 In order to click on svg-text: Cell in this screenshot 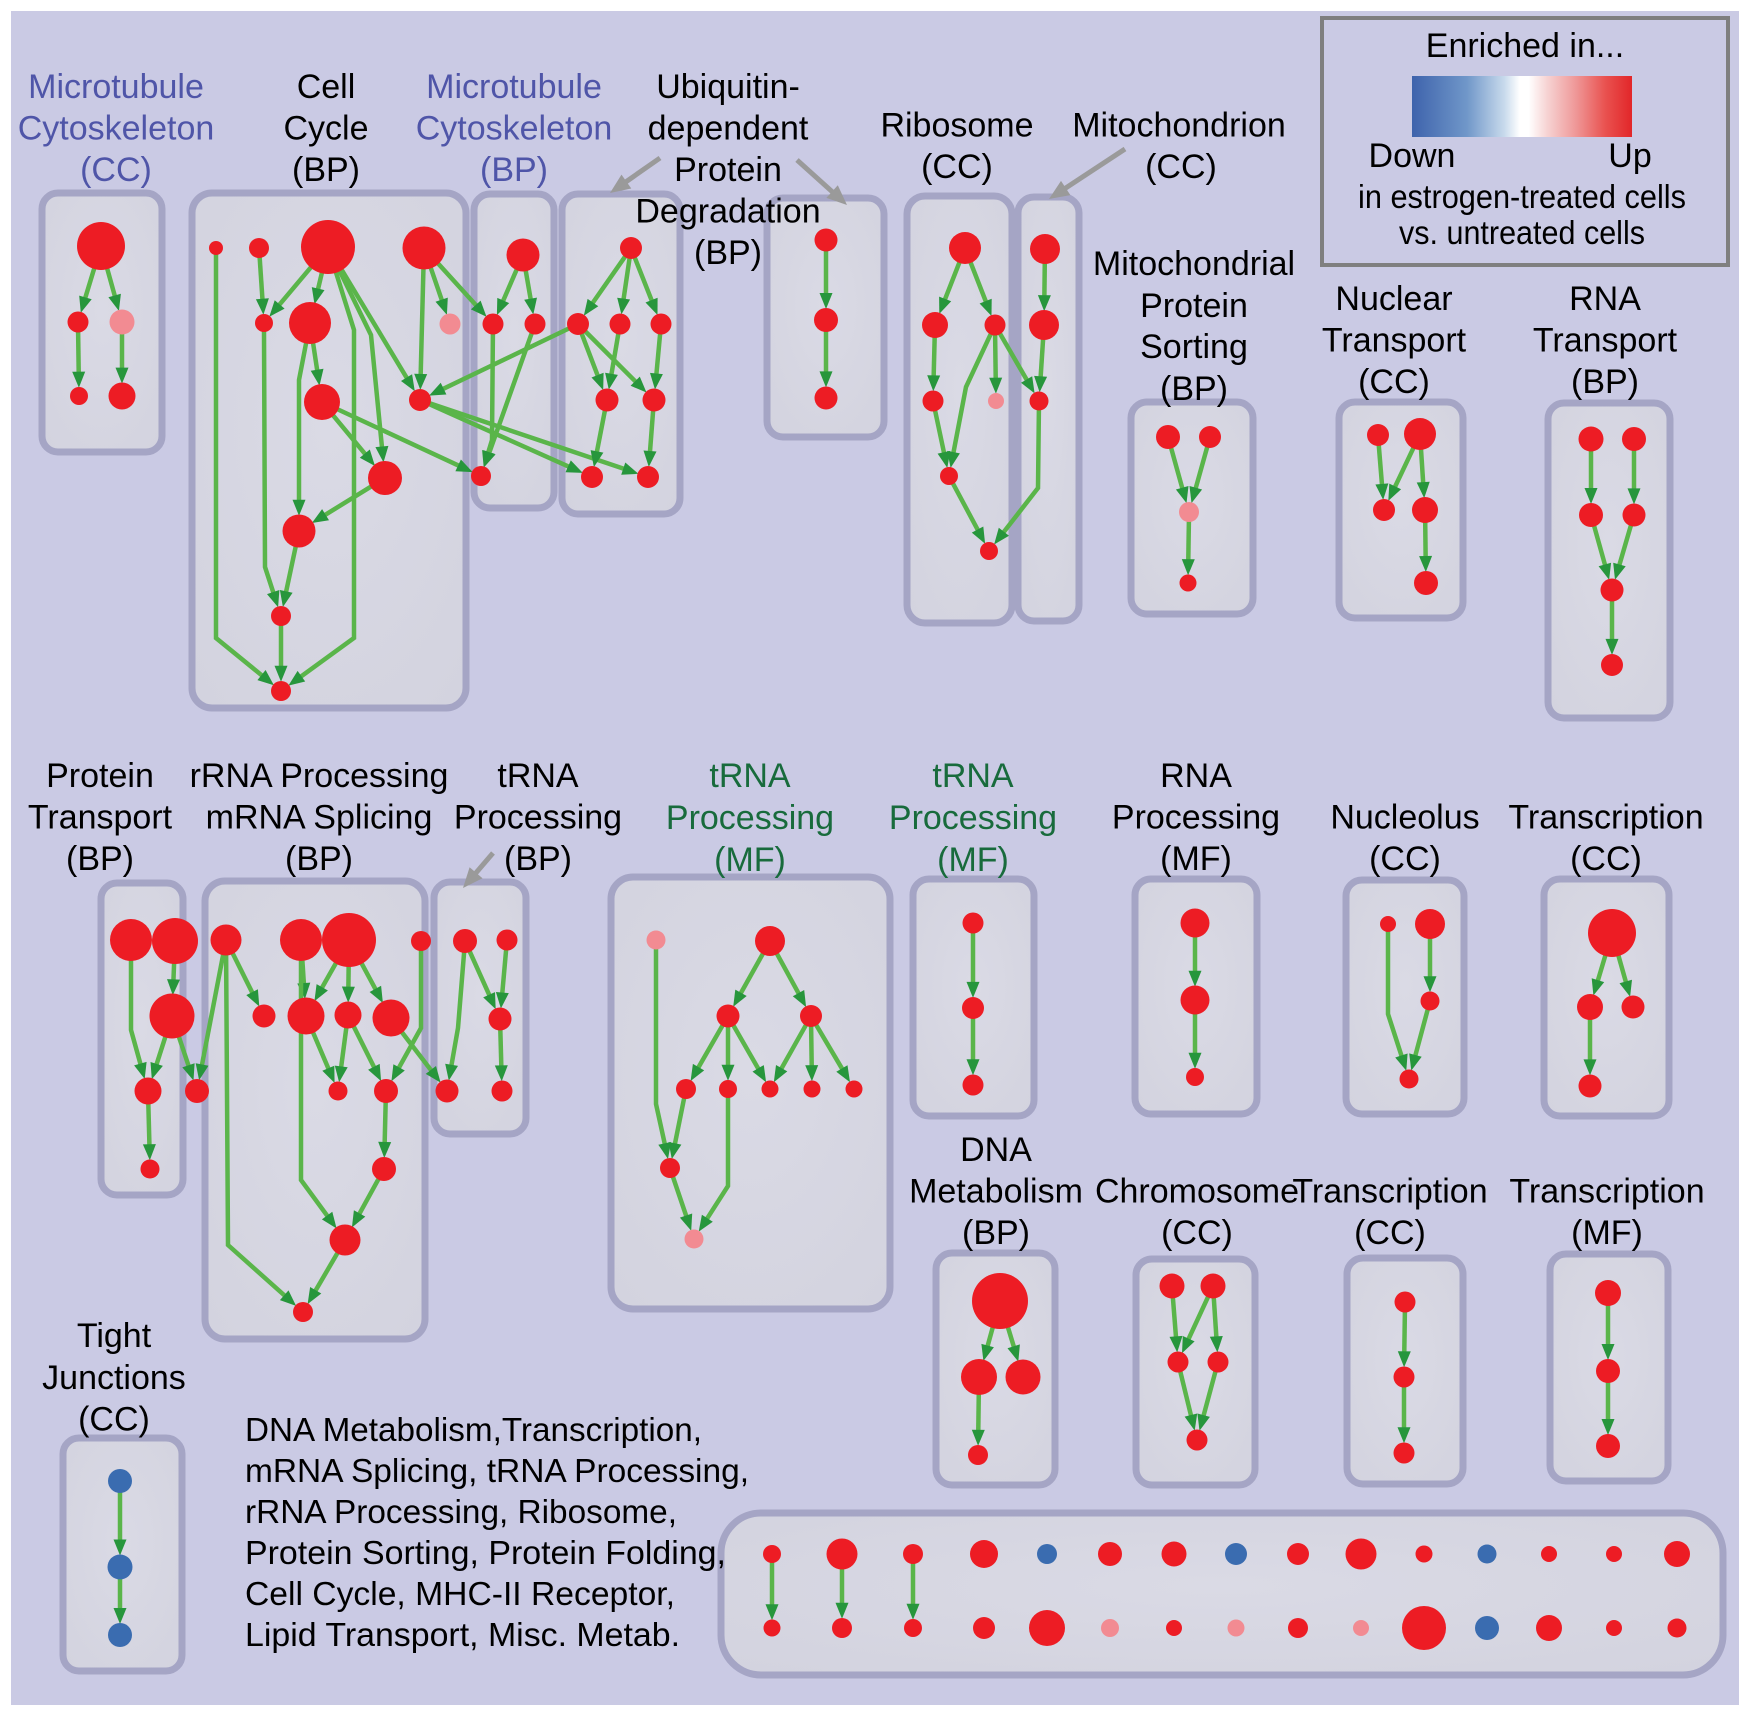, I will do `click(326, 87)`.